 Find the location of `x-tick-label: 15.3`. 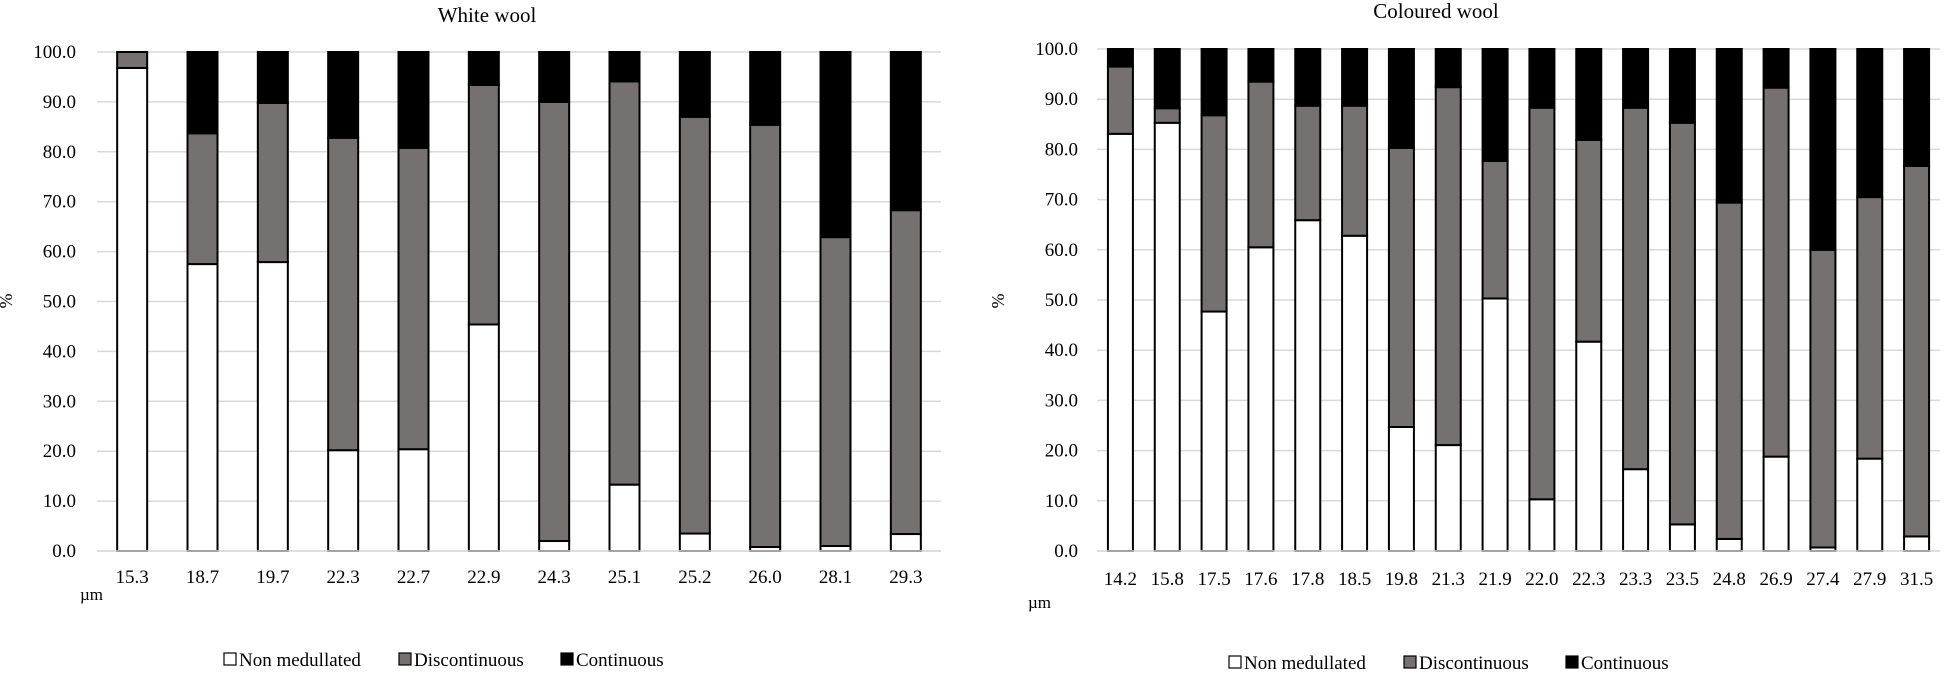

x-tick-label: 15.3 is located at coordinates (132, 577).